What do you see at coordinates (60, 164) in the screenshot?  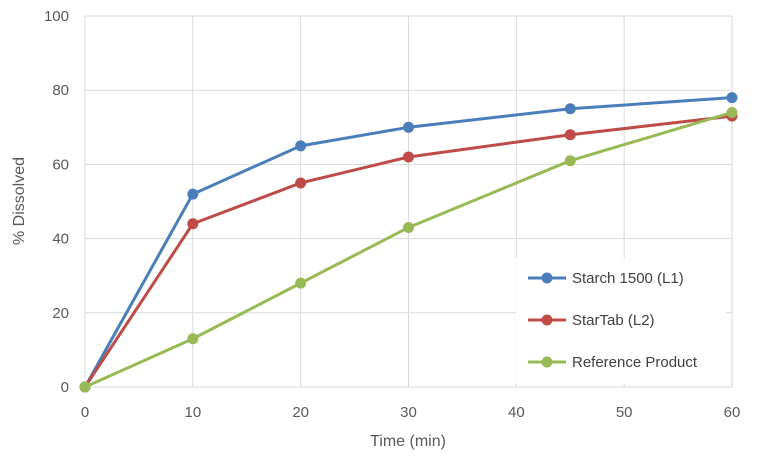 I see `y-tick-label: 60` at bounding box center [60, 164].